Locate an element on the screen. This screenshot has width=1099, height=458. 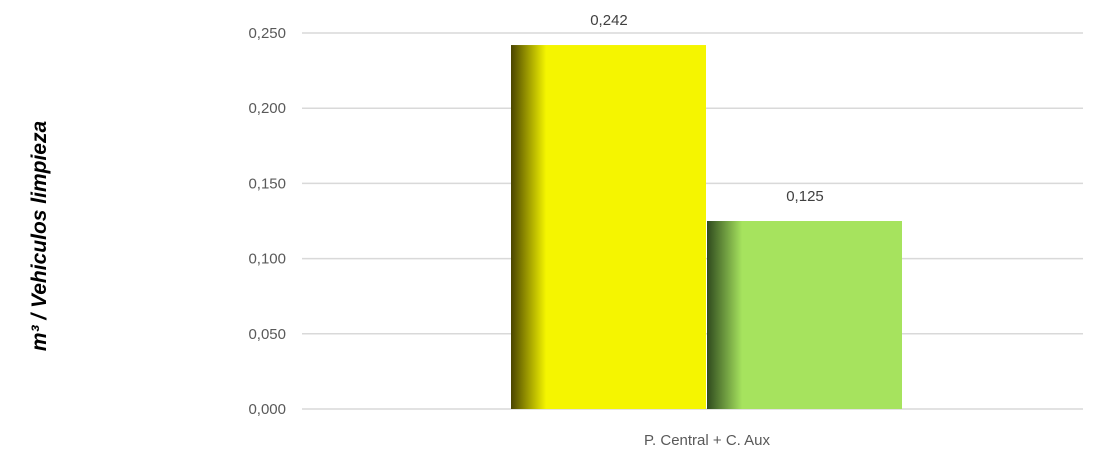
y-tick-label: 0,050 is located at coordinates (267, 334).